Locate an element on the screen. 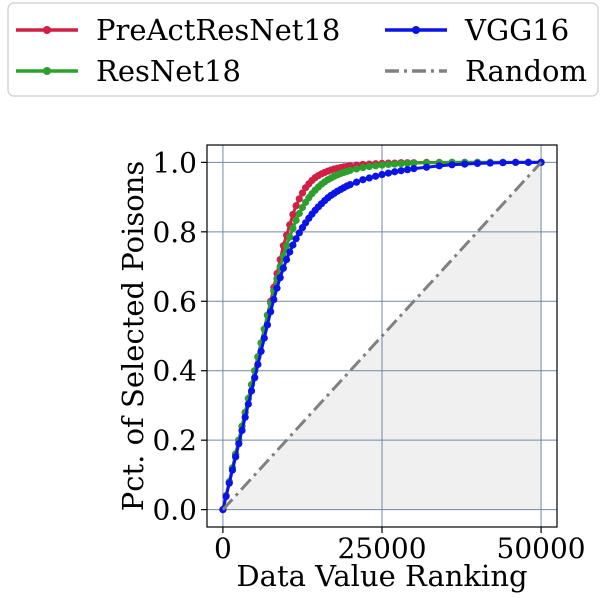 This screenshot has width=602, height=598. legend-marker-preactresnet18 is located at coordinates (47, 30).